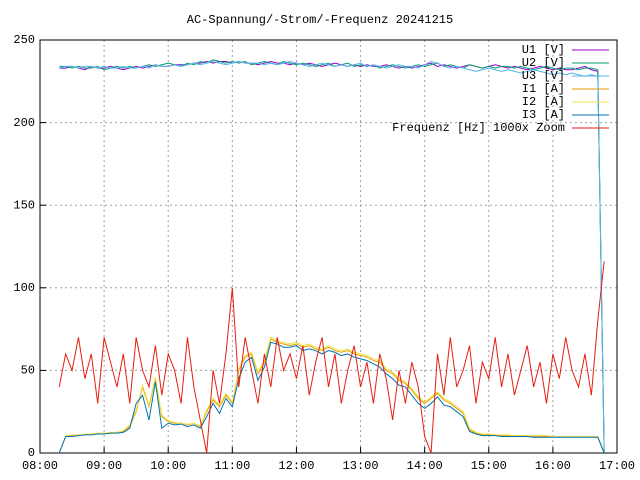 The width and height of the screenshot is (640, 480). Describe the element at coordinates (296, 466) in the screenshot. I see `x-tick-label: 12:00` at that location.